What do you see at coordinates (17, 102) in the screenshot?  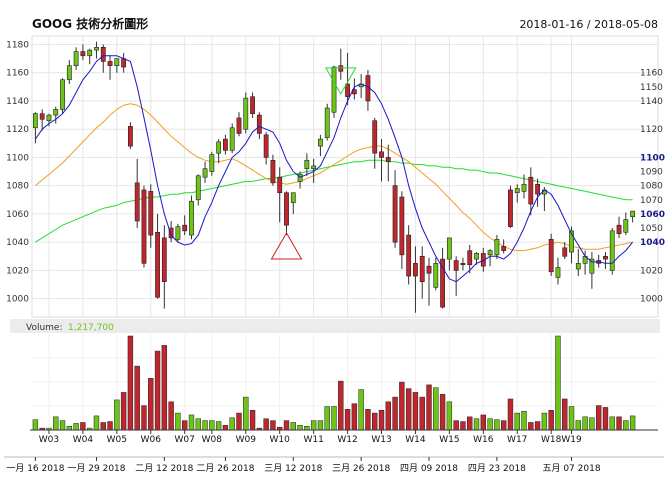 I see `y-tick-left: 1140` at bounding box center [17, 102].